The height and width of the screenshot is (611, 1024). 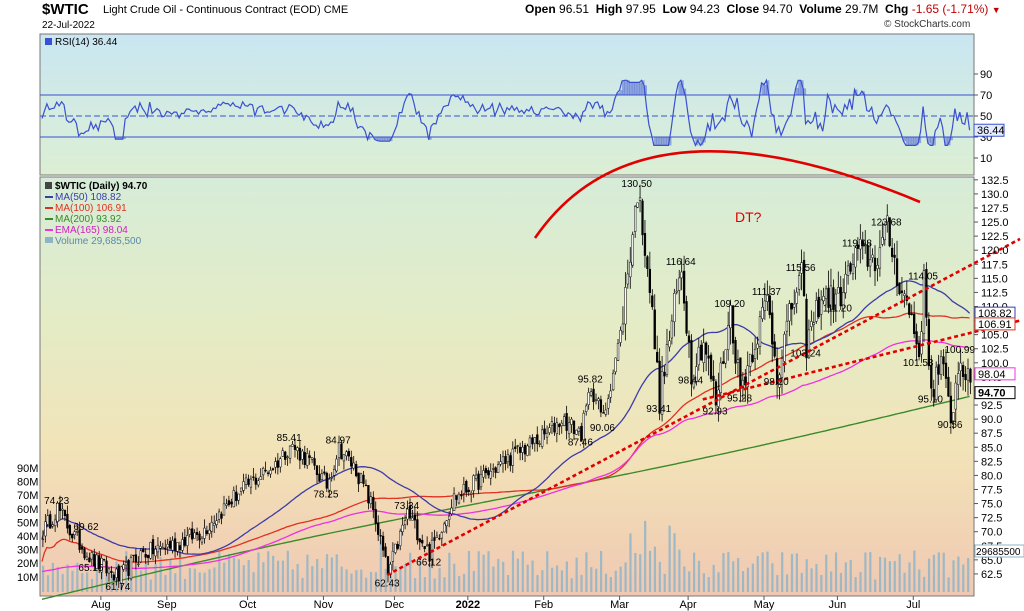 What do you see at coordinates (690, 381) in the screenshot?
I see `pivot-label: 98.44` at bounding box center [690, 381].